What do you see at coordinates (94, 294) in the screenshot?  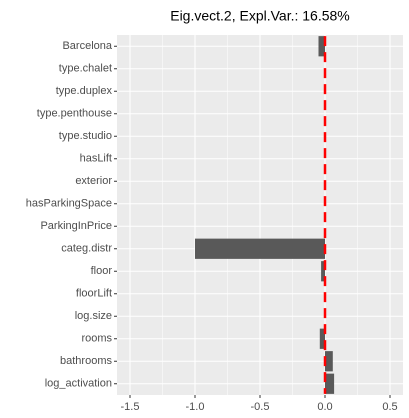 I see `y-tick-label: floorLift` at bounding box center [94, 294].